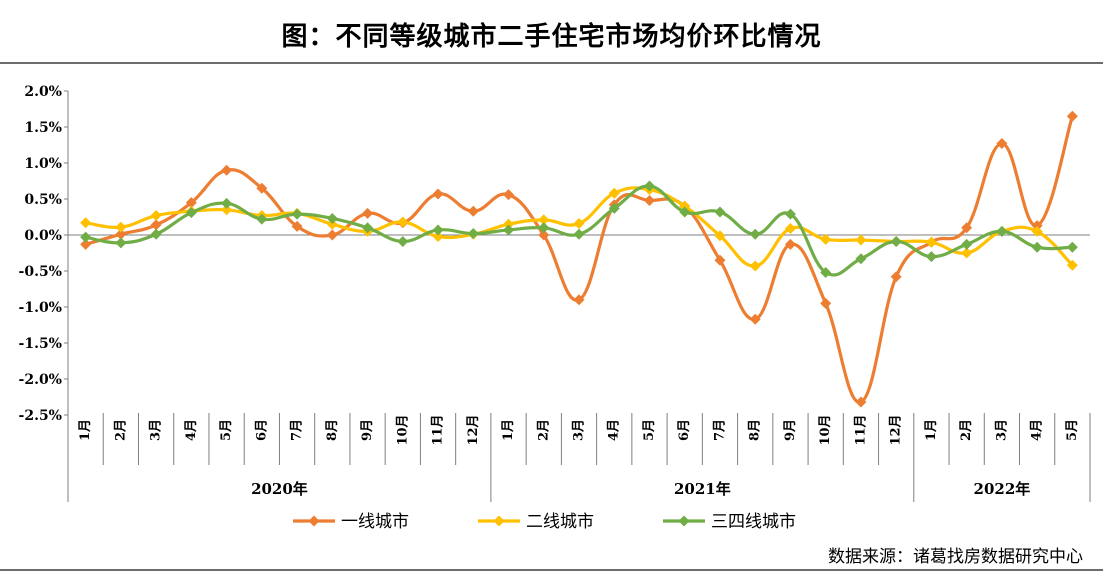  Describe the element at coordinates (1037, 430) in the screenshot. I see `x-tick-label: 4月` at that location.